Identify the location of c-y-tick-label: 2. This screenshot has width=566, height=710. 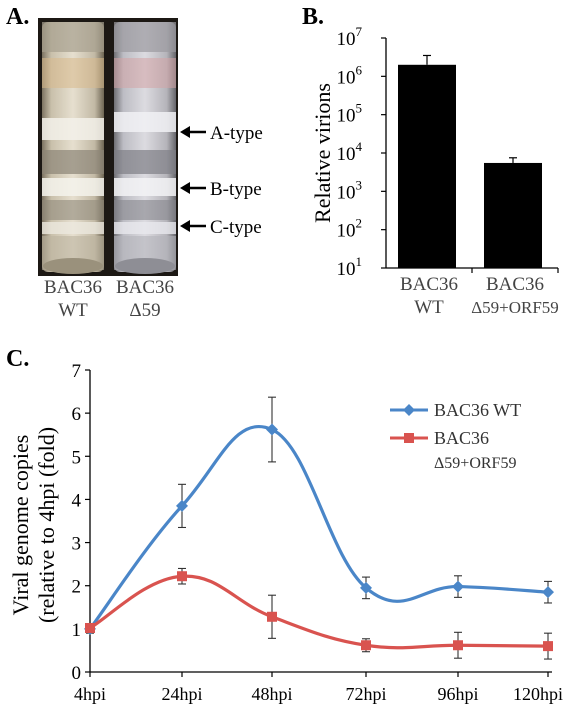
(77, 587).